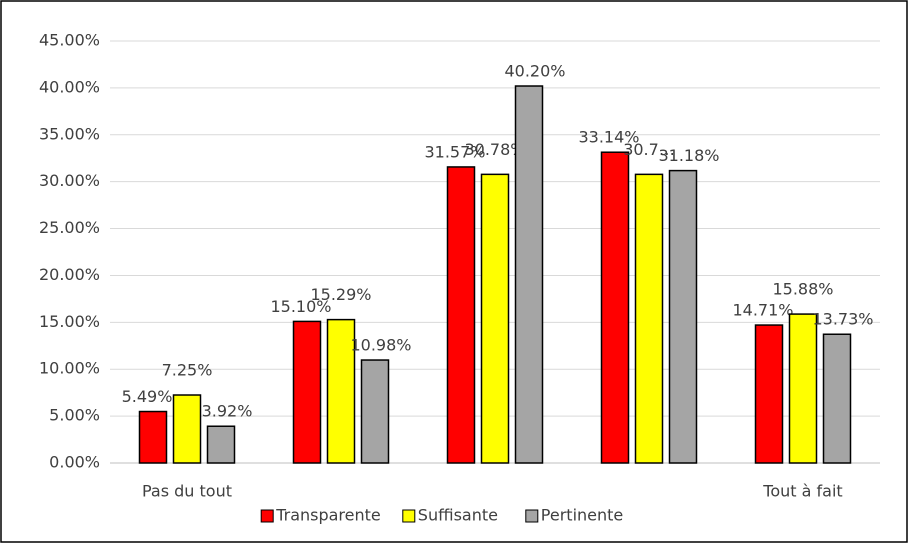  I want to click on y-tick-label: 15.00%, so click(69, 321).